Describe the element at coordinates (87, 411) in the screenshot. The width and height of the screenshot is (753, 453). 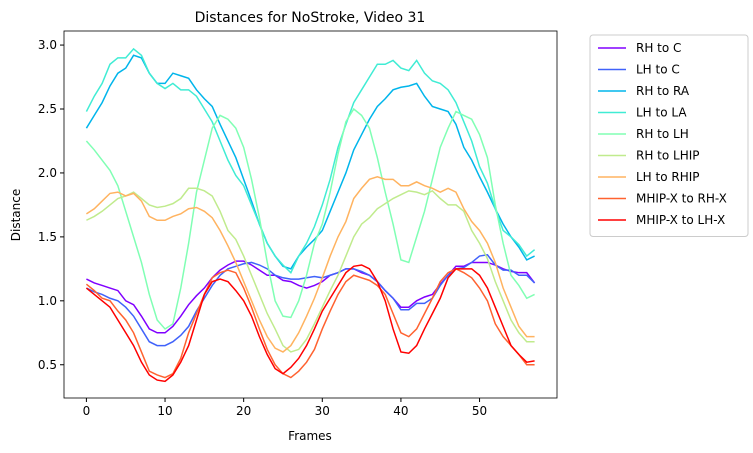
I see `x-tick-label: 0` at that location.